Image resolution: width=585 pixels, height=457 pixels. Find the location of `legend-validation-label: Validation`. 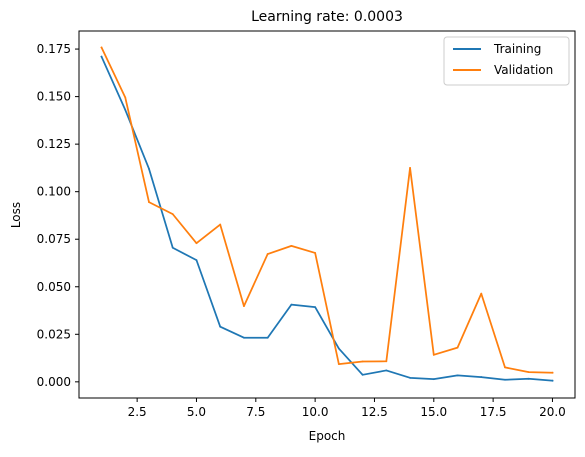

legend-validation-label: Validation is located at coordinates (523, 70).